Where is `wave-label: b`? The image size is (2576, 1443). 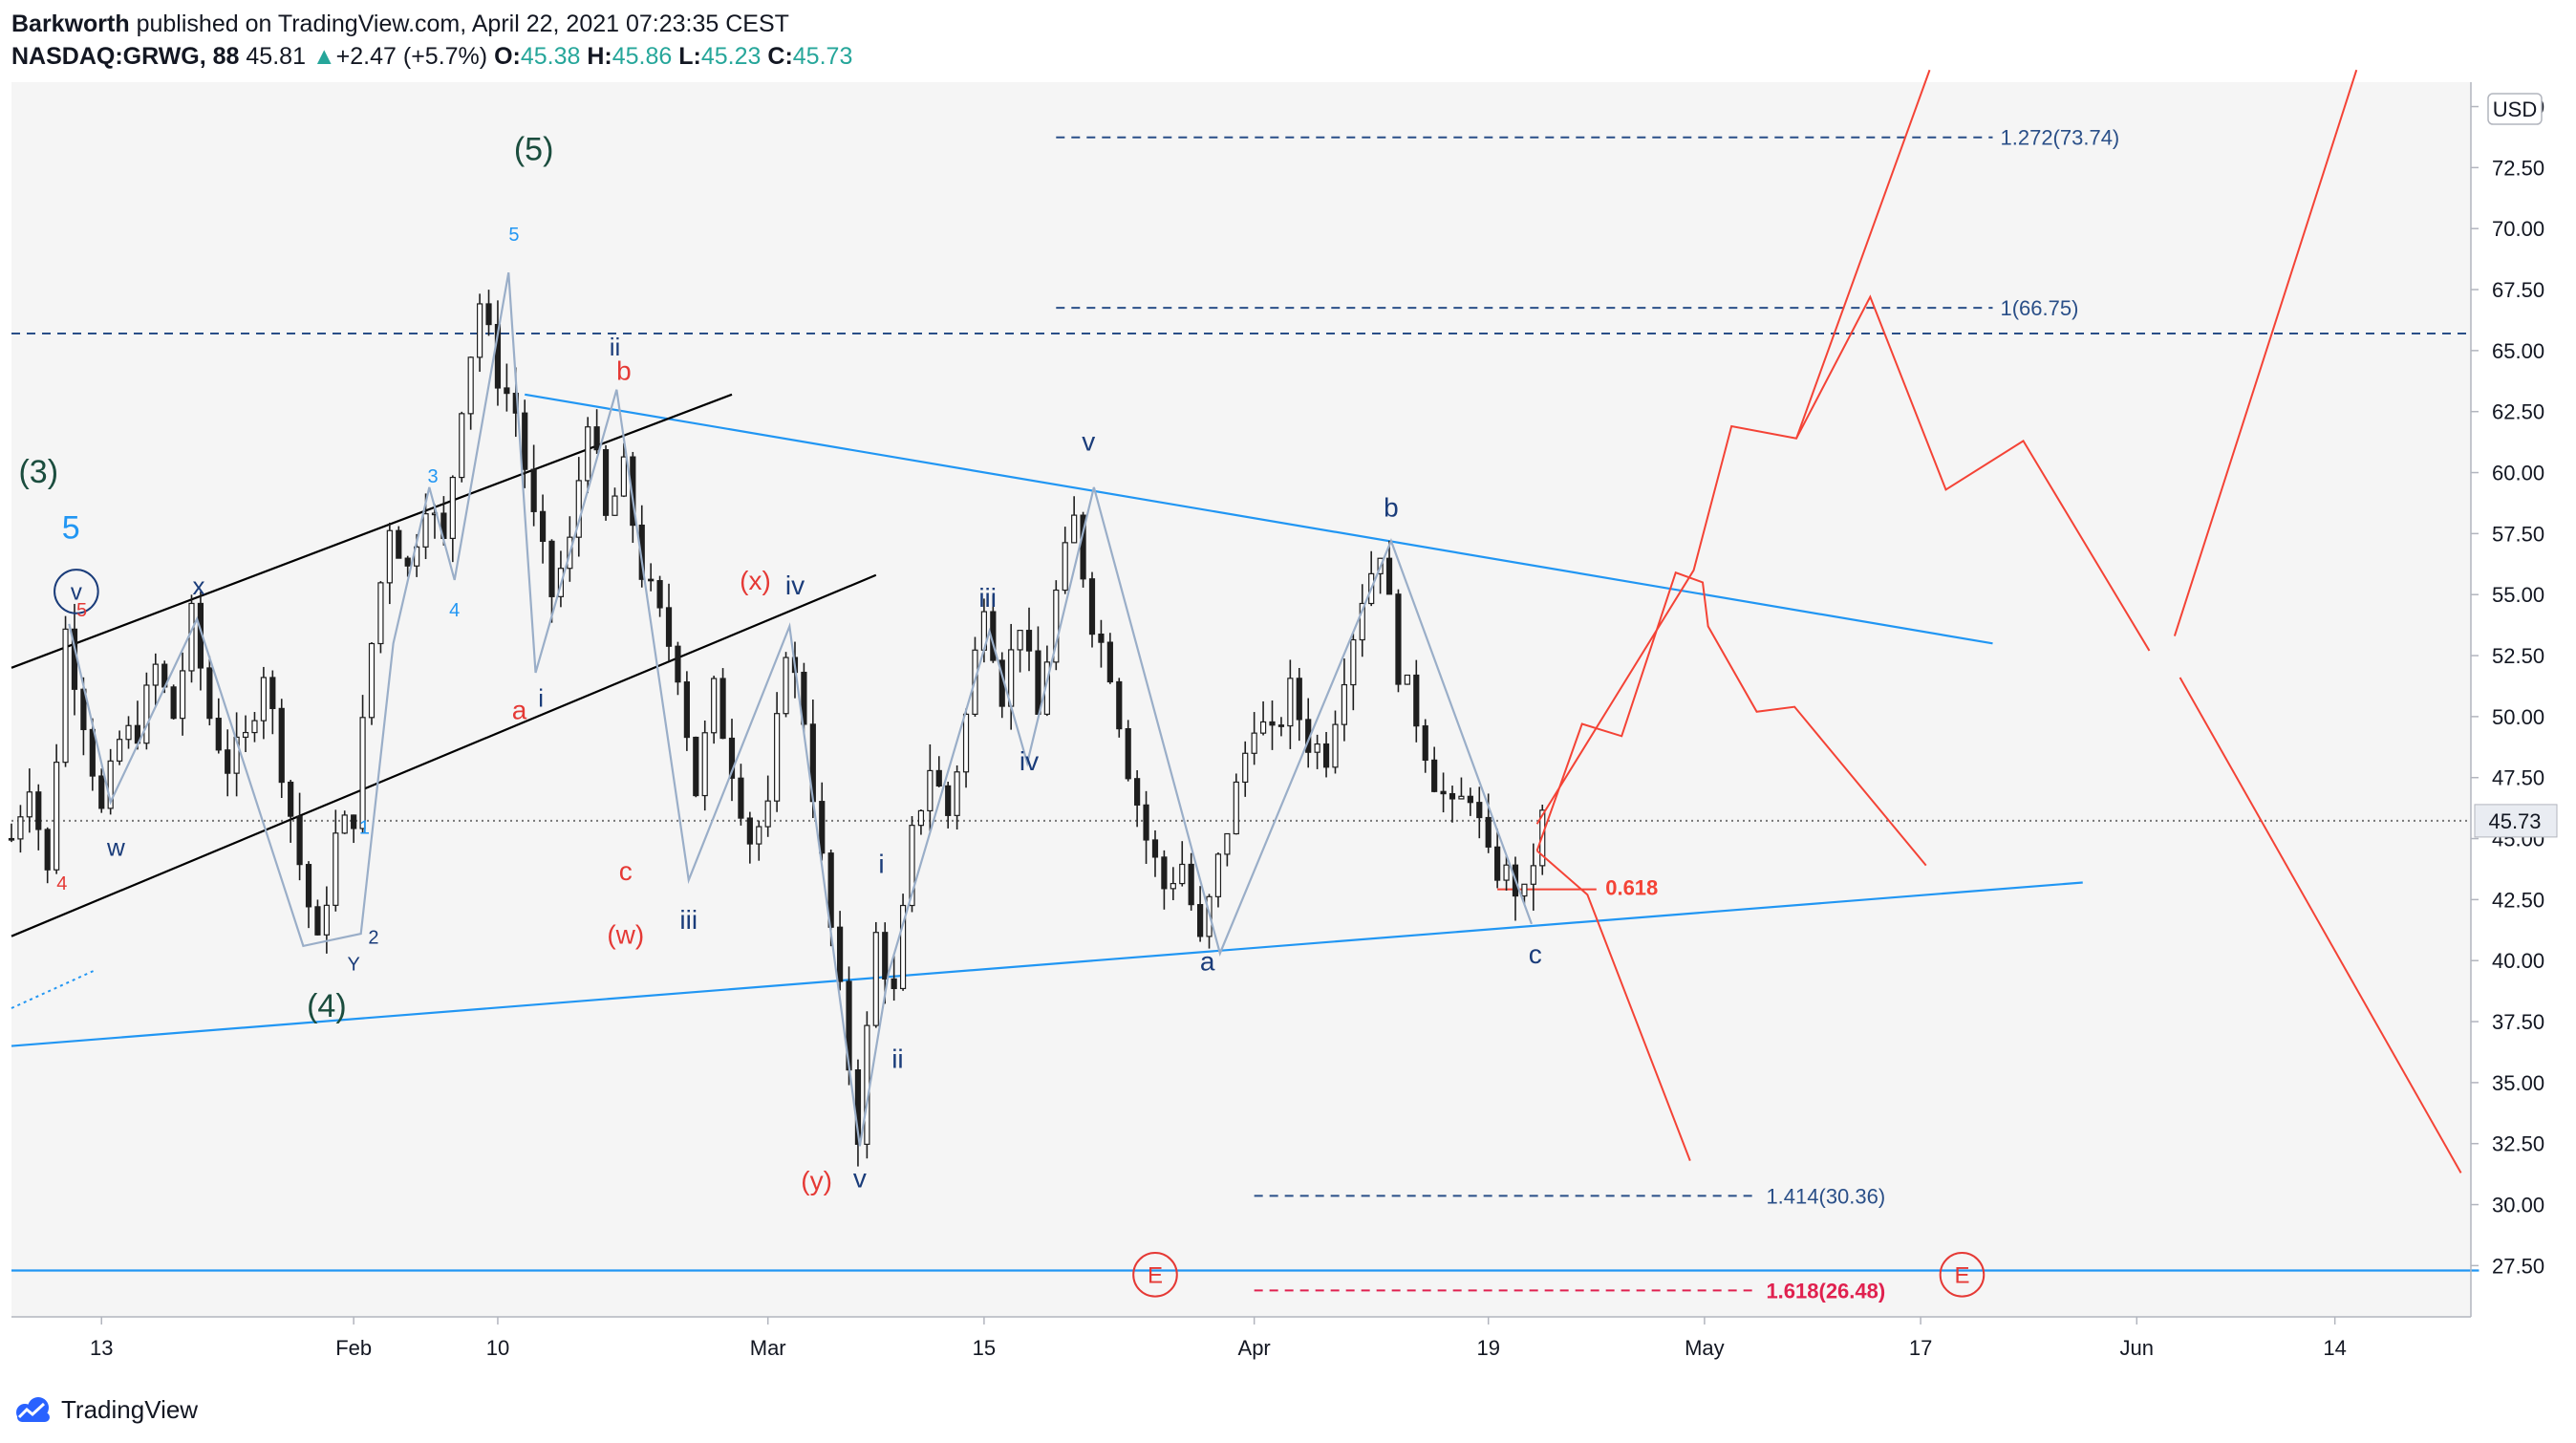
wave-label: b is located at coordinates (1391, 507).